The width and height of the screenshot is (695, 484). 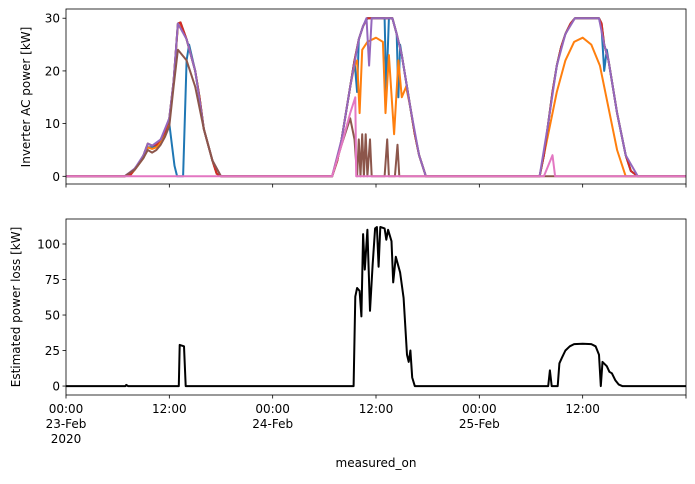 I want to click on x-tick-label: 2020, so click(x=66, y=439).